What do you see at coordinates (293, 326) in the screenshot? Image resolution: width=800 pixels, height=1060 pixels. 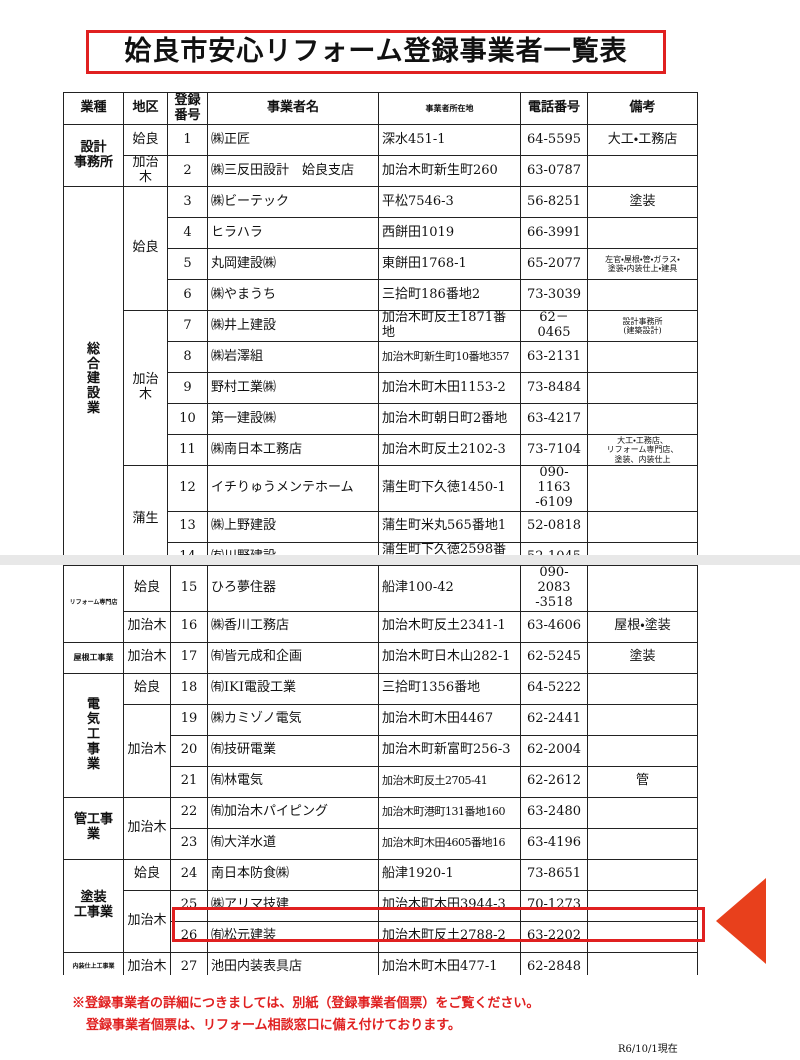 I see `name-cell: ㈱井上建設` at bounding box center [293, 326].